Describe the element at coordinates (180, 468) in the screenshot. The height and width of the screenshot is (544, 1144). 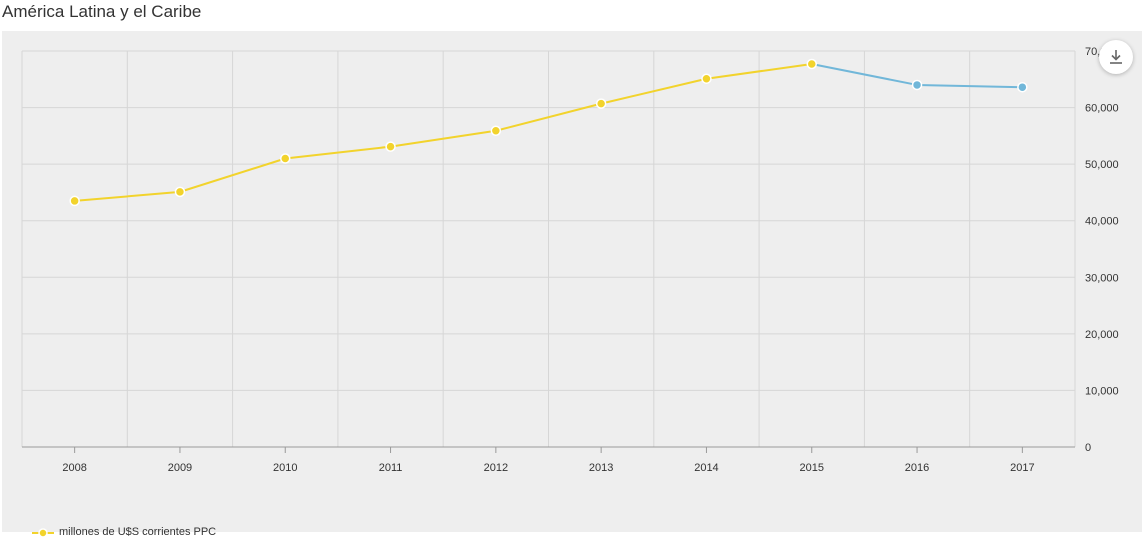
I see `x-tick-label: 2009` at that location.